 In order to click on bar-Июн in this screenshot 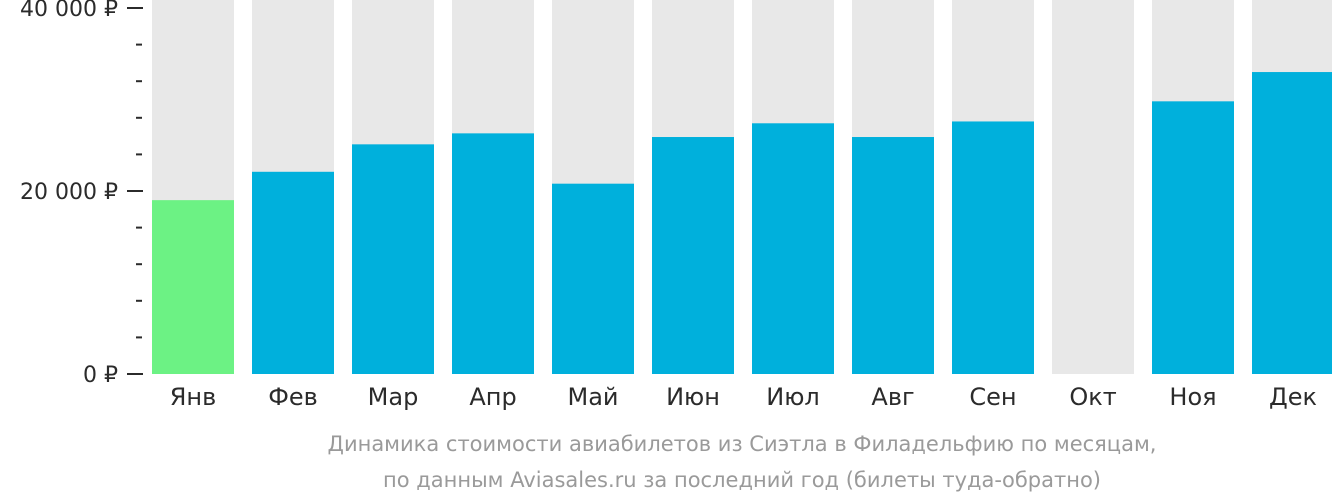, I will do `click(693, 255)`.